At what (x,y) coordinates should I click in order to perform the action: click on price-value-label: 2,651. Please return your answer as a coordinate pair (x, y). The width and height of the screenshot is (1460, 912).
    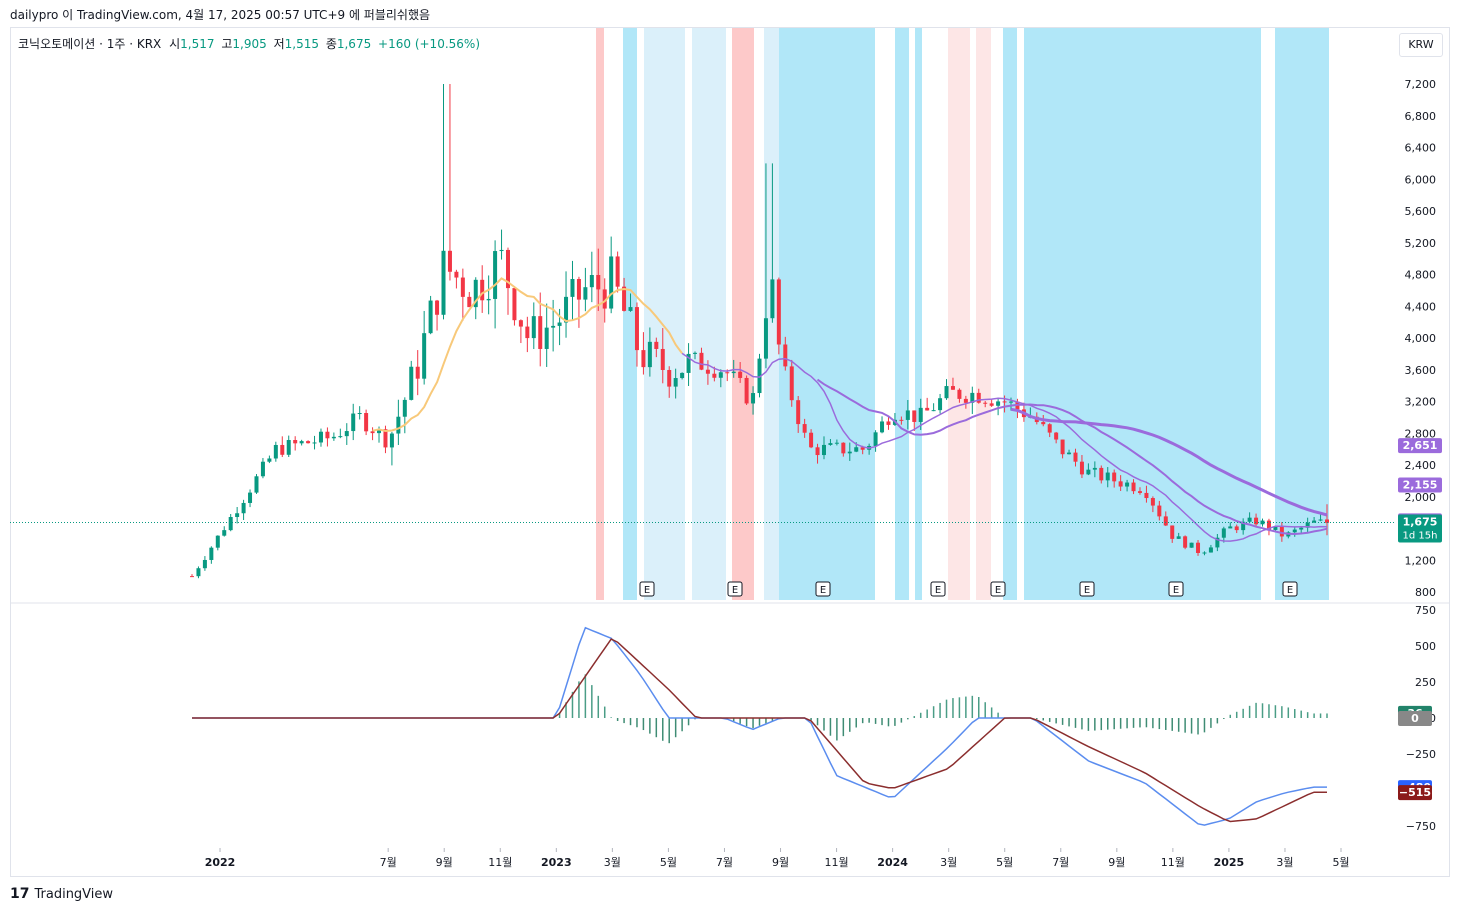
    Looking at the image, I should click on (1420, 446).